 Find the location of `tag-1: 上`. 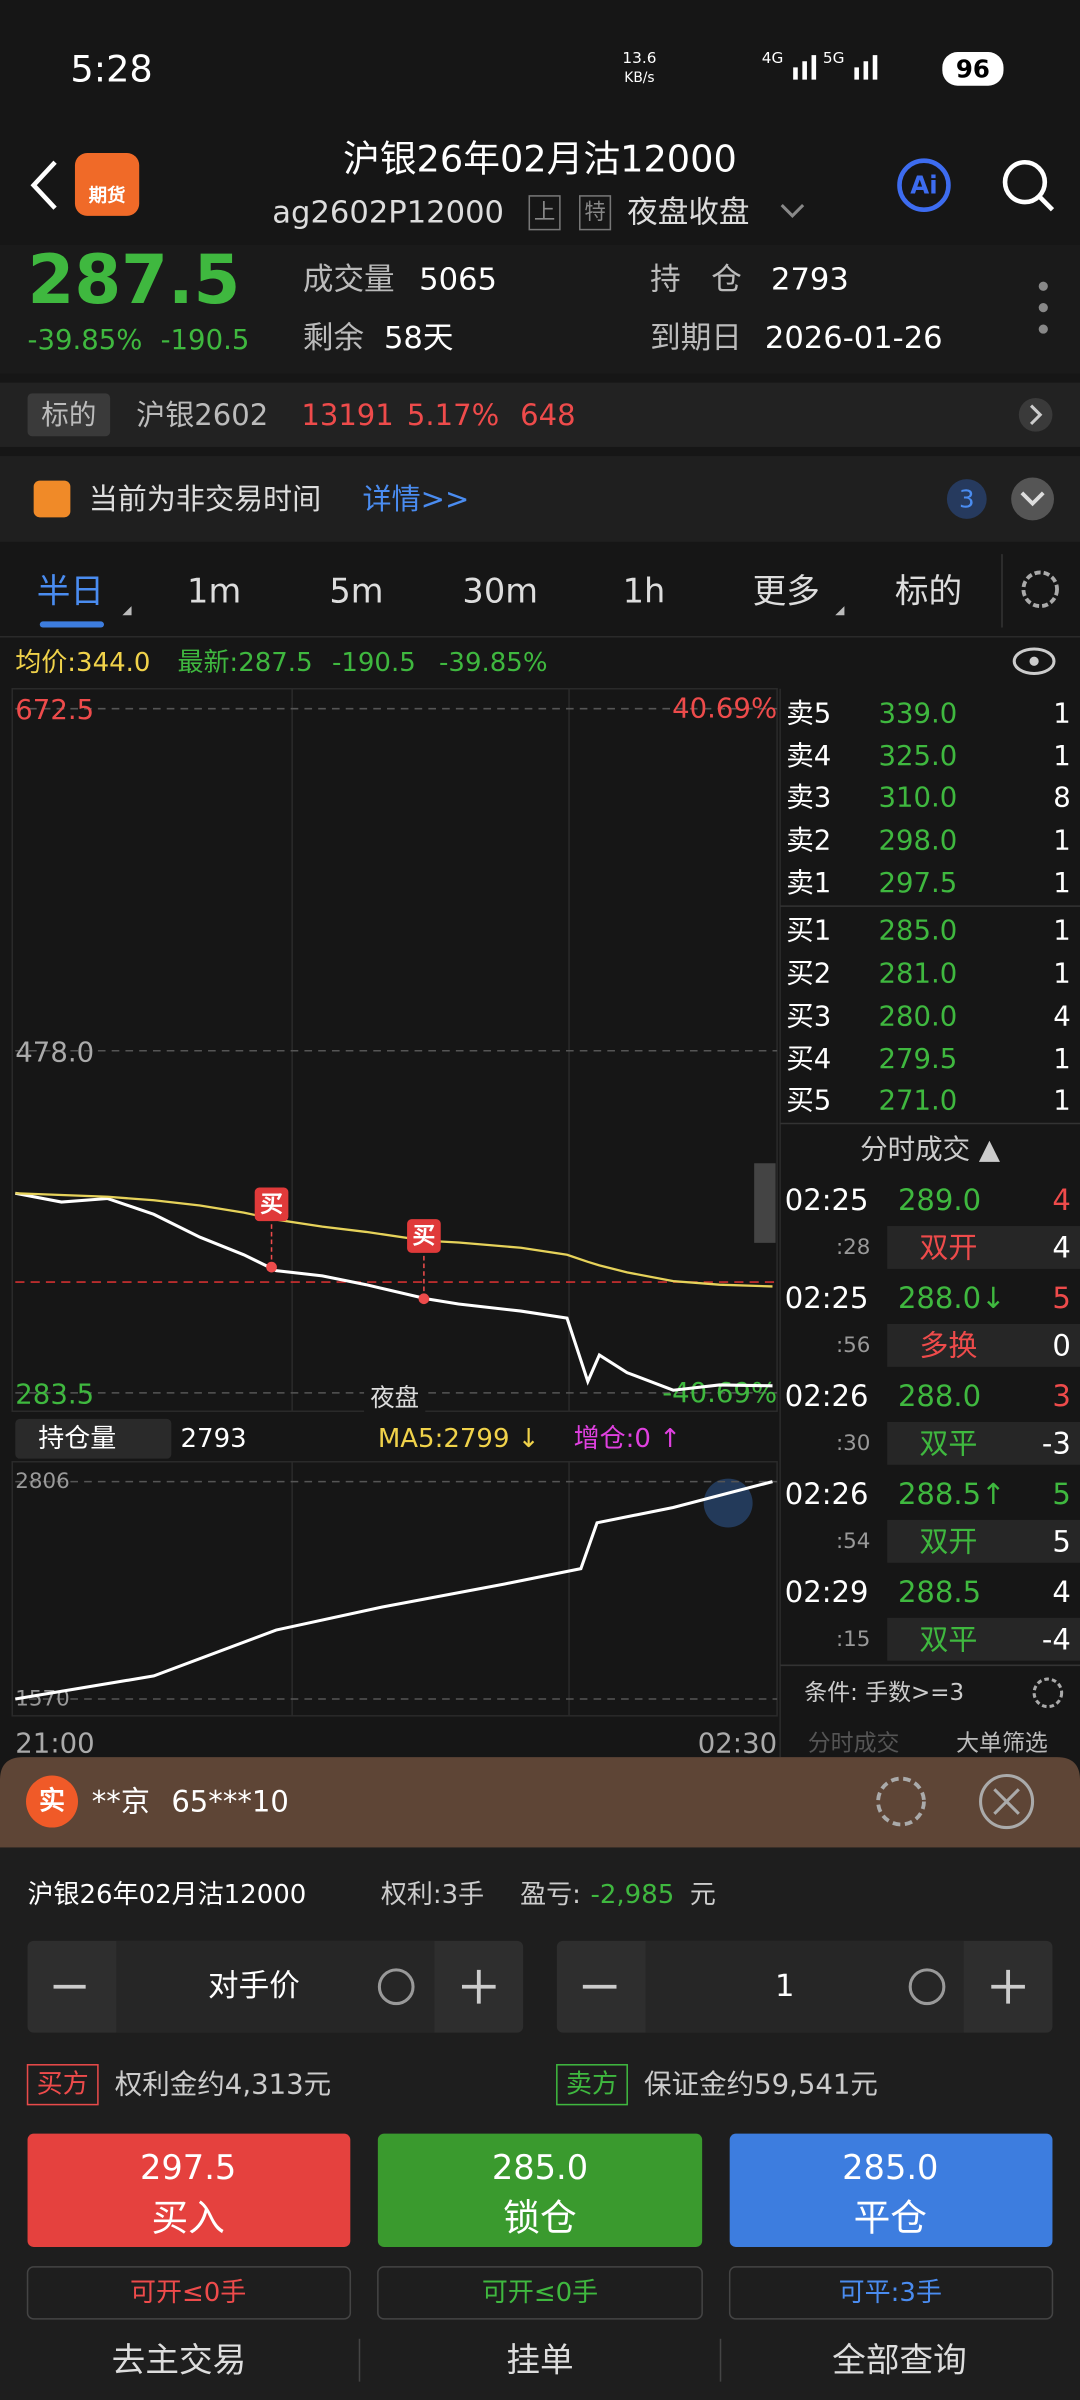

tag-1: 上 is located at coordinates (544, 212).